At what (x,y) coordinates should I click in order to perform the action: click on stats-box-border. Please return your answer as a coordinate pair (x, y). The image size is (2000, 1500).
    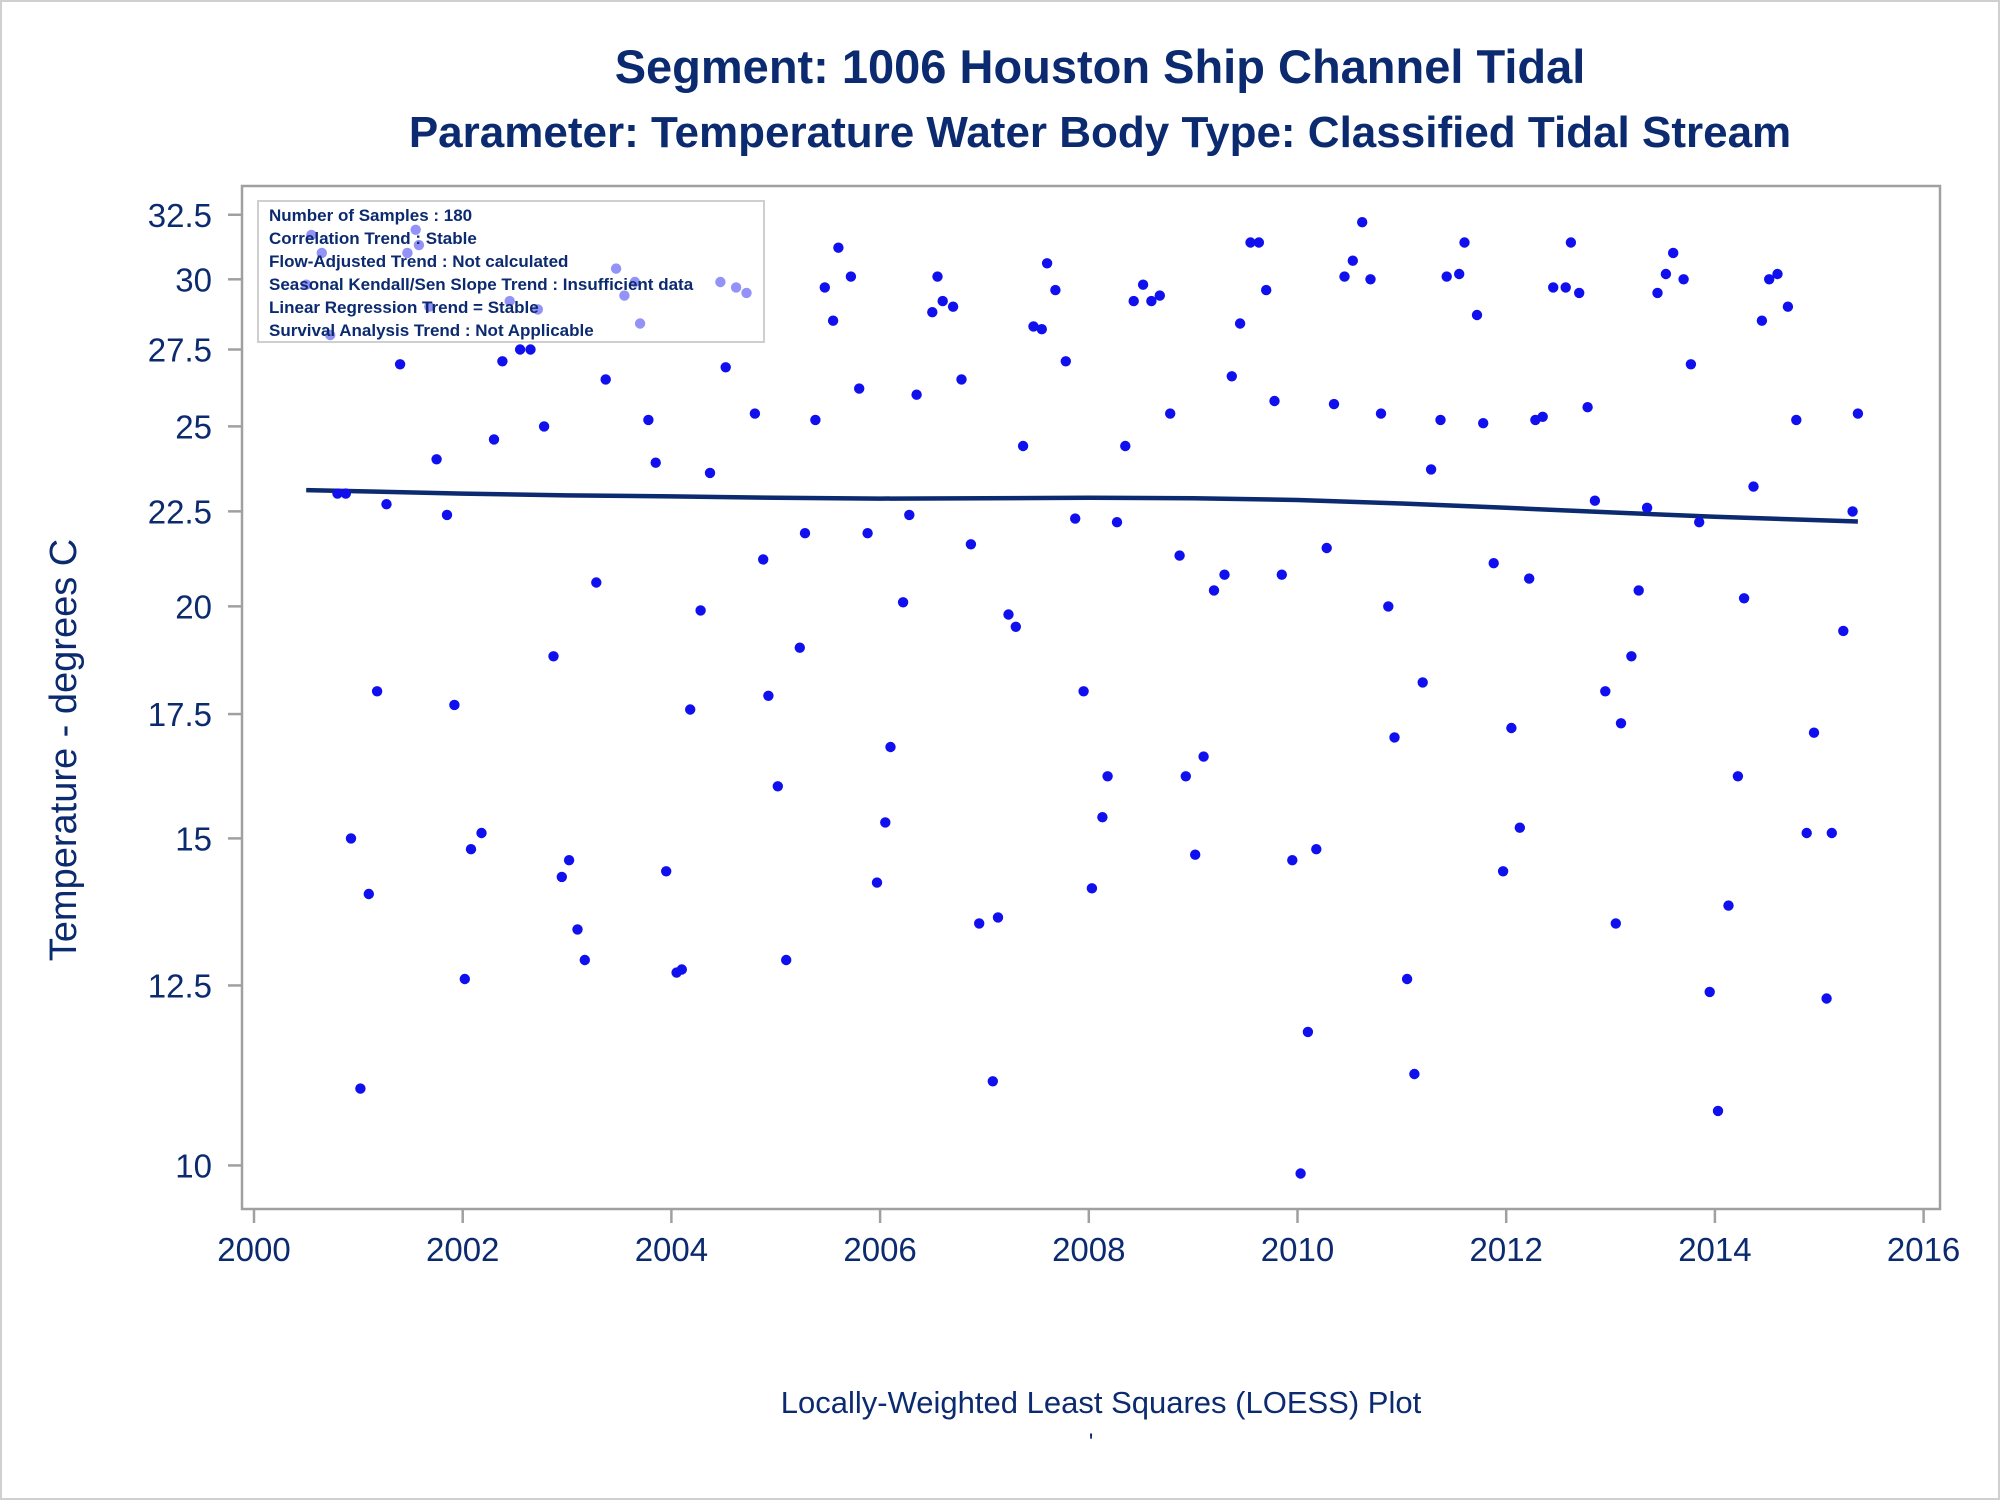
    Looking at the image, I should click on (511, 271).